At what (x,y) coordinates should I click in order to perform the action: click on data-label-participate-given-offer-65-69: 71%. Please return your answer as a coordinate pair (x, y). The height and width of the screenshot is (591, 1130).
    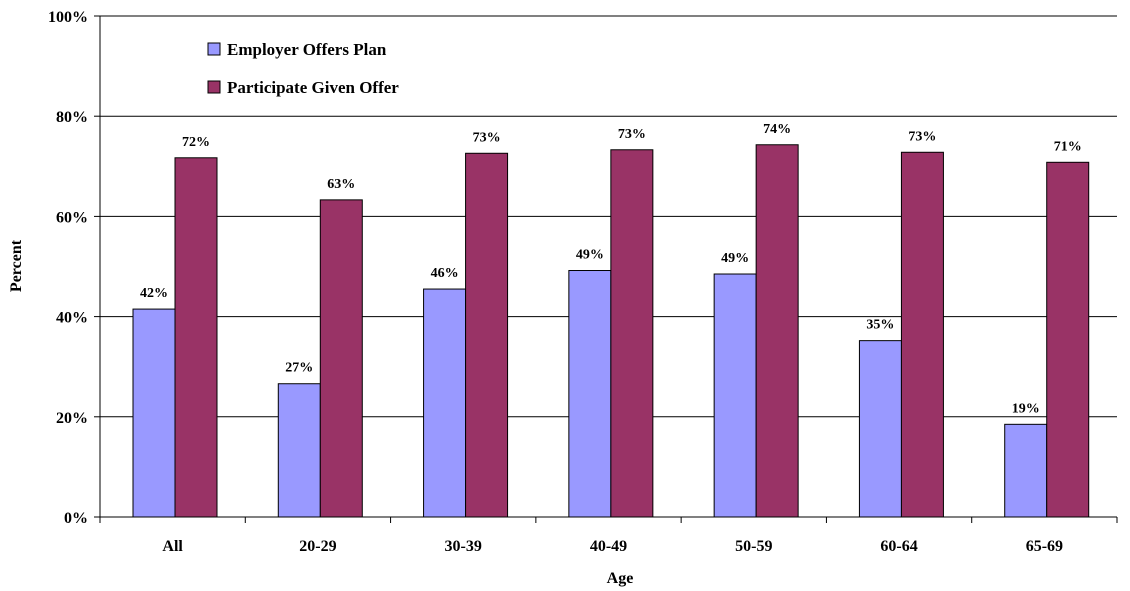
    Looking at the image, I should click on (1068, 146).